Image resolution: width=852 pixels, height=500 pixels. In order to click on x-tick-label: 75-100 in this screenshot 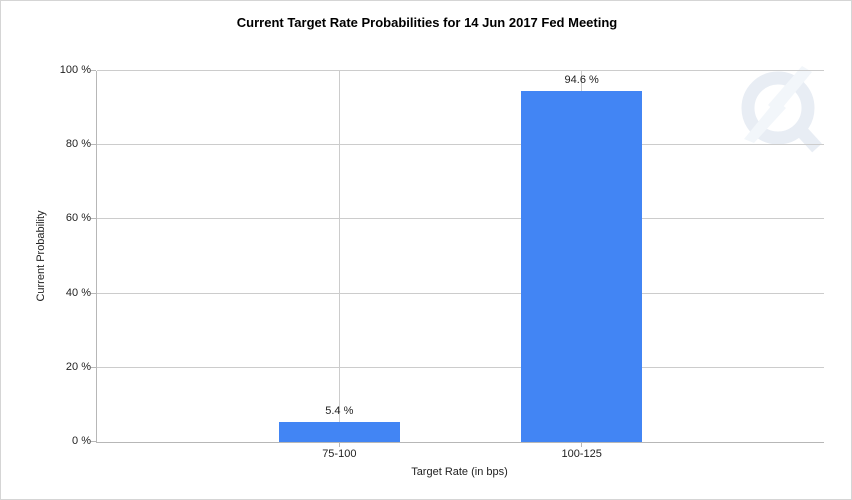, I will do `click(339, 454)`.